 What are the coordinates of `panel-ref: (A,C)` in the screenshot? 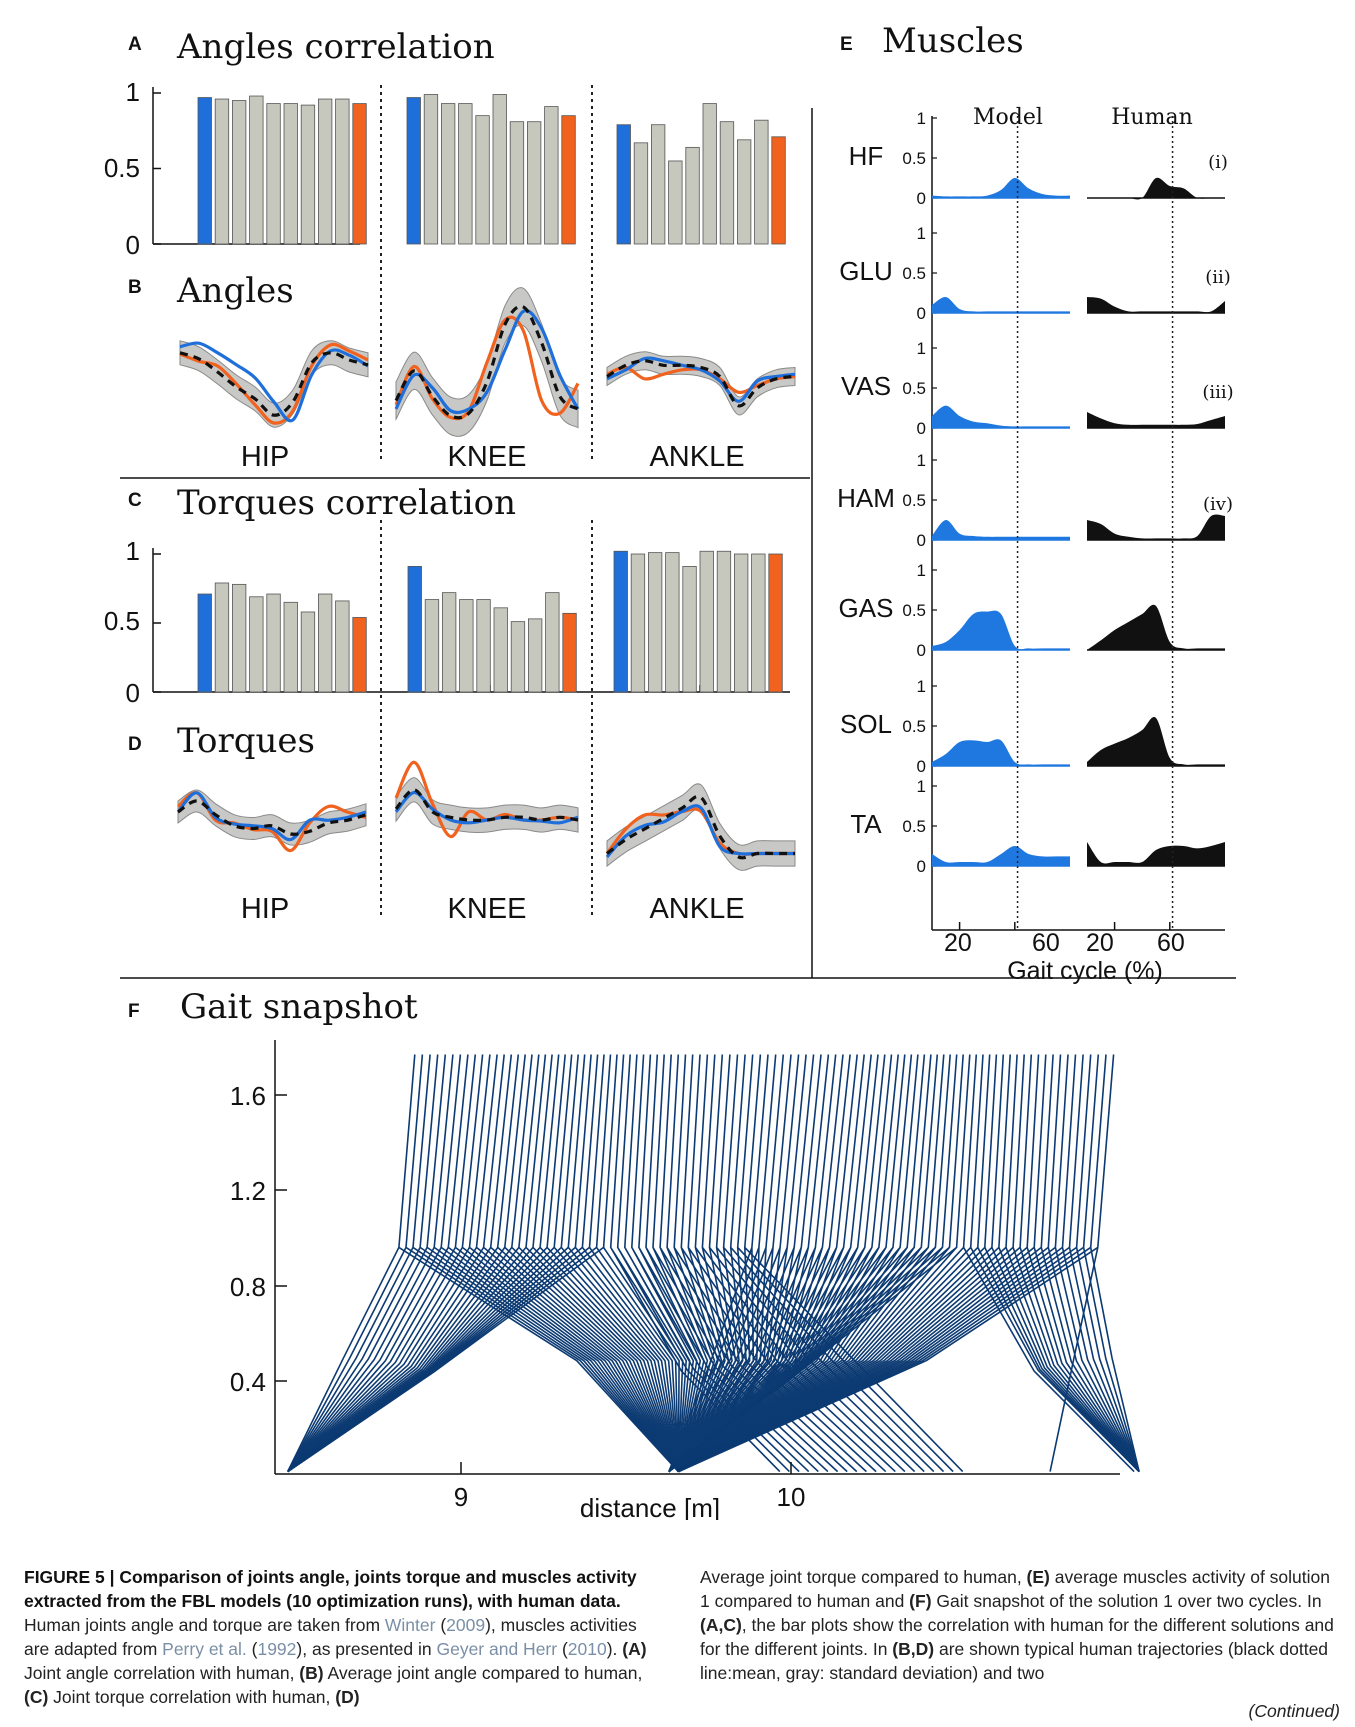 It's located at (721, 1625).